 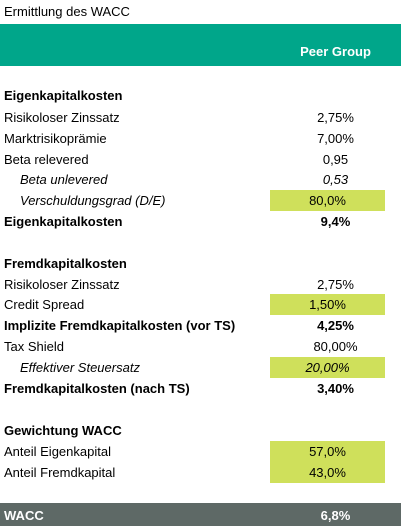 I want to click on row-label: Beta unlevered, so click(x=64, y=179).